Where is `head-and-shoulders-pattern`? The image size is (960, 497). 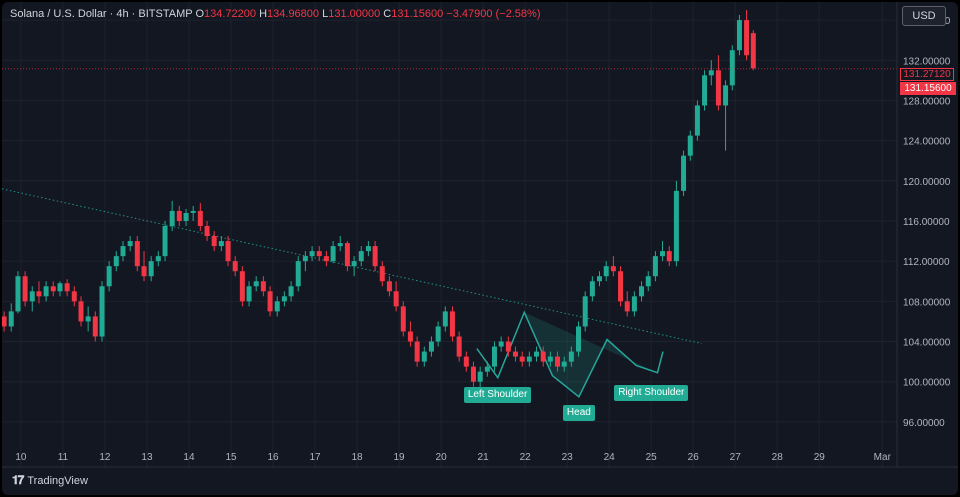
head-and-shoulders-pattern is located at coordinates (570, 354).